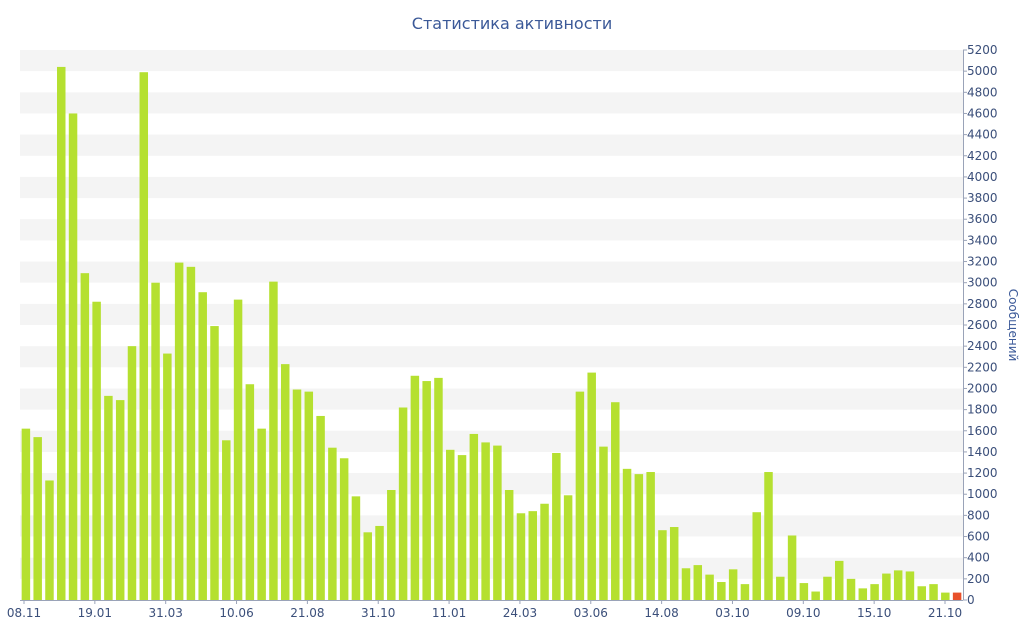 Image resolution: width=1024 pixels, height=640 pixels. Describe the element at coordinates (982, 240) in the screenshot. I see `y-tick-label: 3400` at that location.